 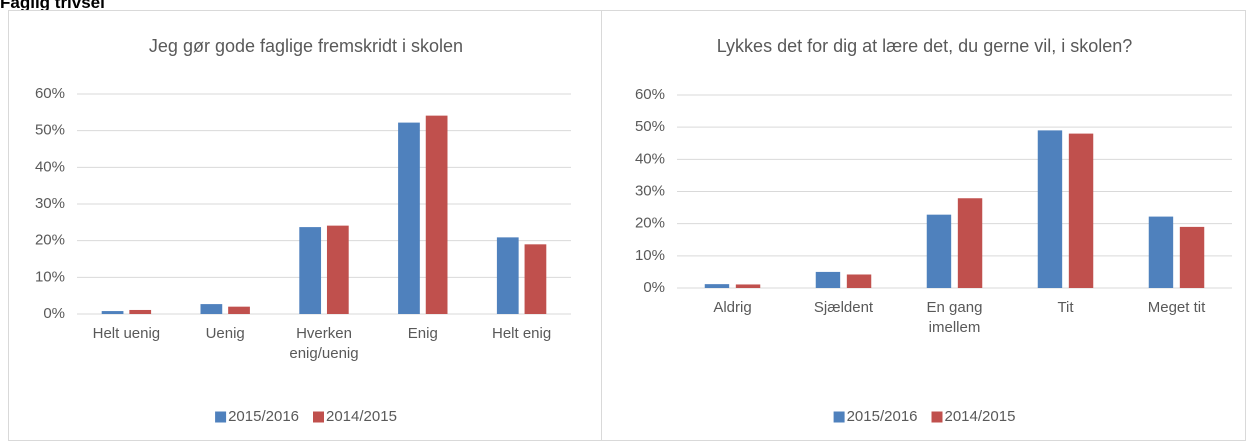 What do you see at coordinates (843, 307) in the screenshot?
I see `x-tick-label: Sjældent` at bounding box center [843, 307].